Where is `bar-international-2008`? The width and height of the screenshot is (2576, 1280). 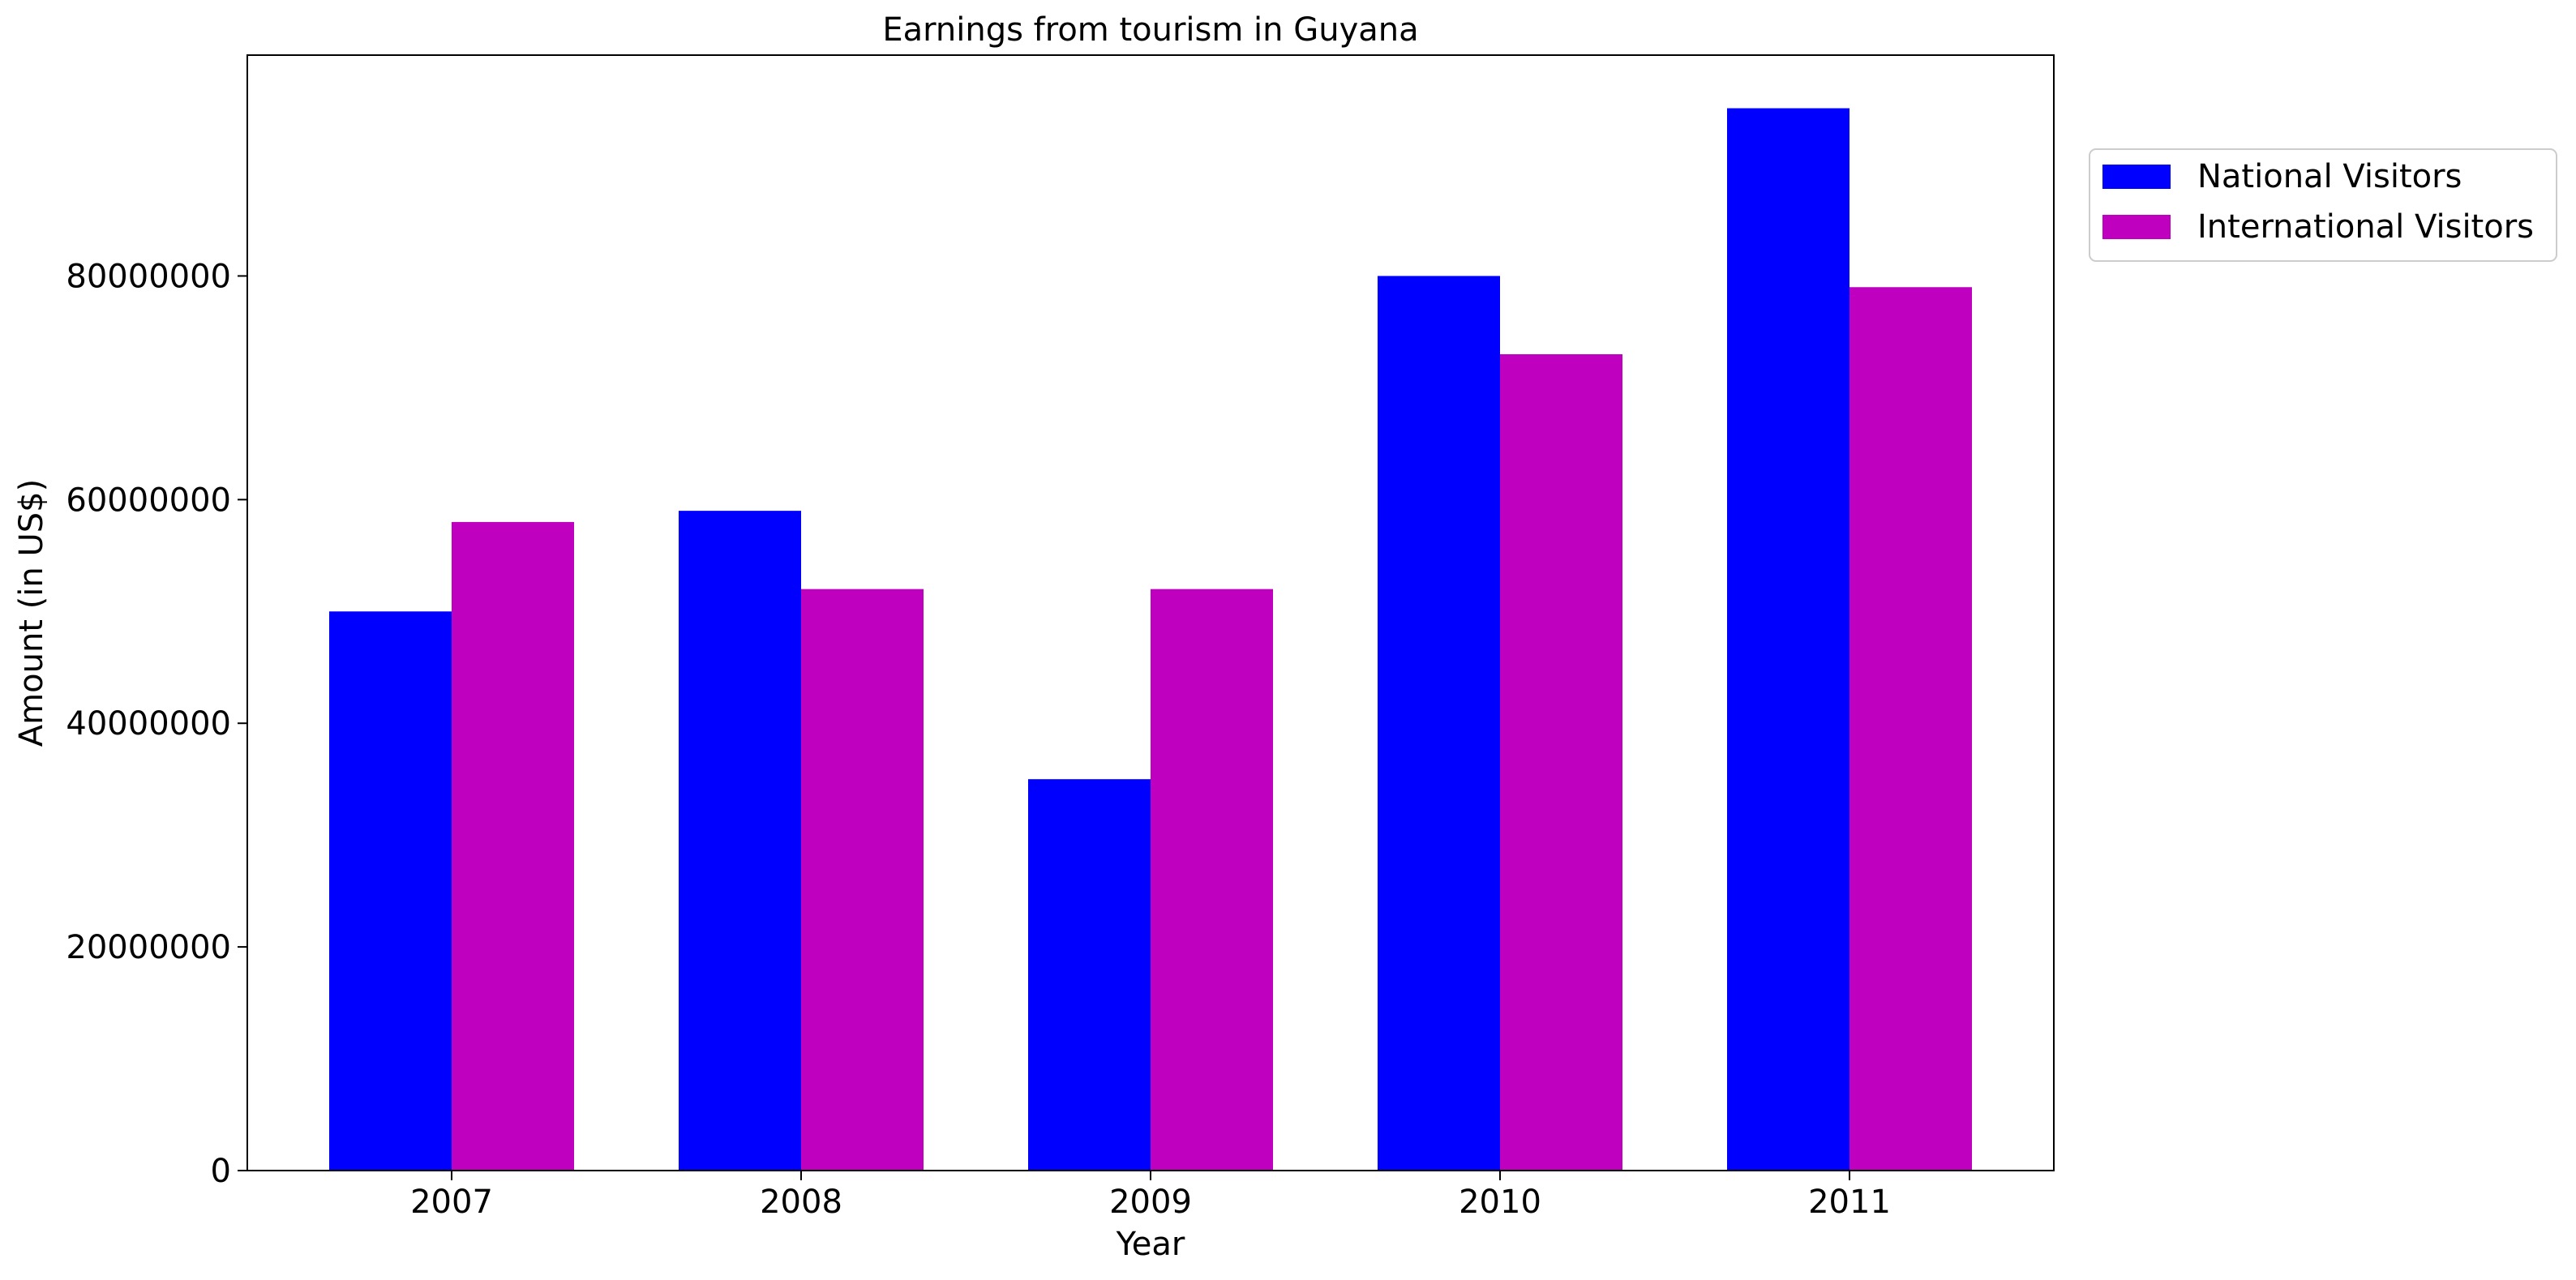
bar-international-2008 is located at coordinates (862, 880).